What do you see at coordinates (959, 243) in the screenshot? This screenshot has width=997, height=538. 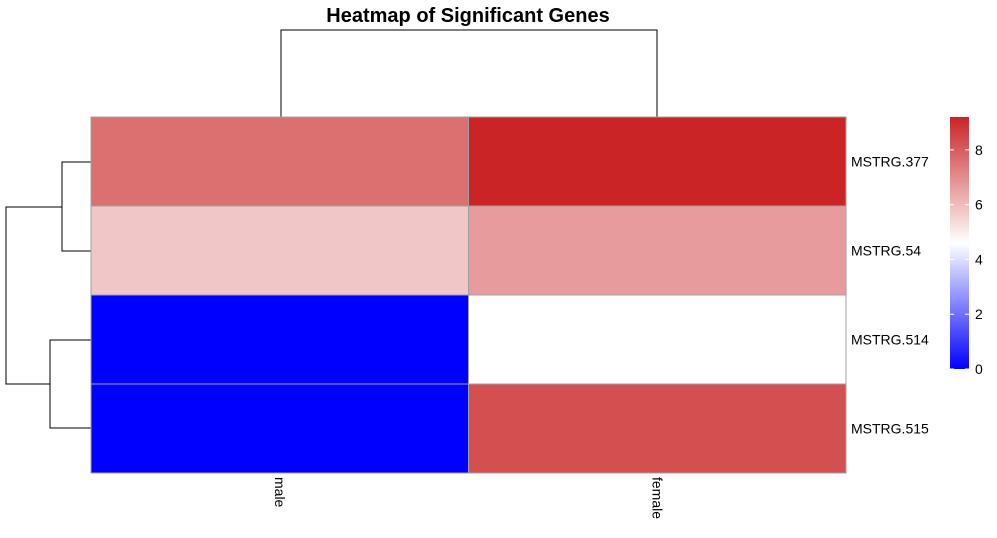 I see `color-legend-bar` at bounding box center [959, 243].